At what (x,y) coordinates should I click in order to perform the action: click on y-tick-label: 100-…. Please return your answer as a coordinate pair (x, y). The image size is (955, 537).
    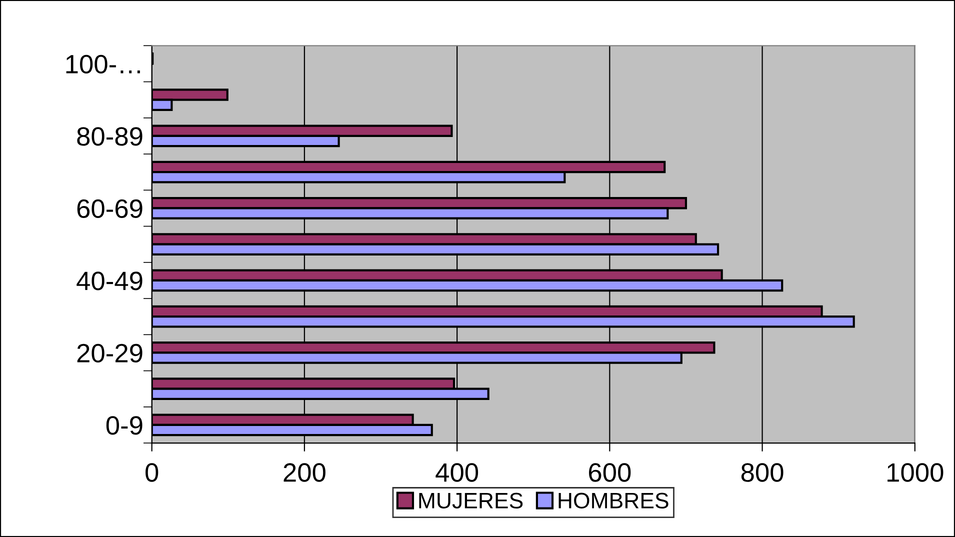
    Looking at the image, I should click on (103, 64).